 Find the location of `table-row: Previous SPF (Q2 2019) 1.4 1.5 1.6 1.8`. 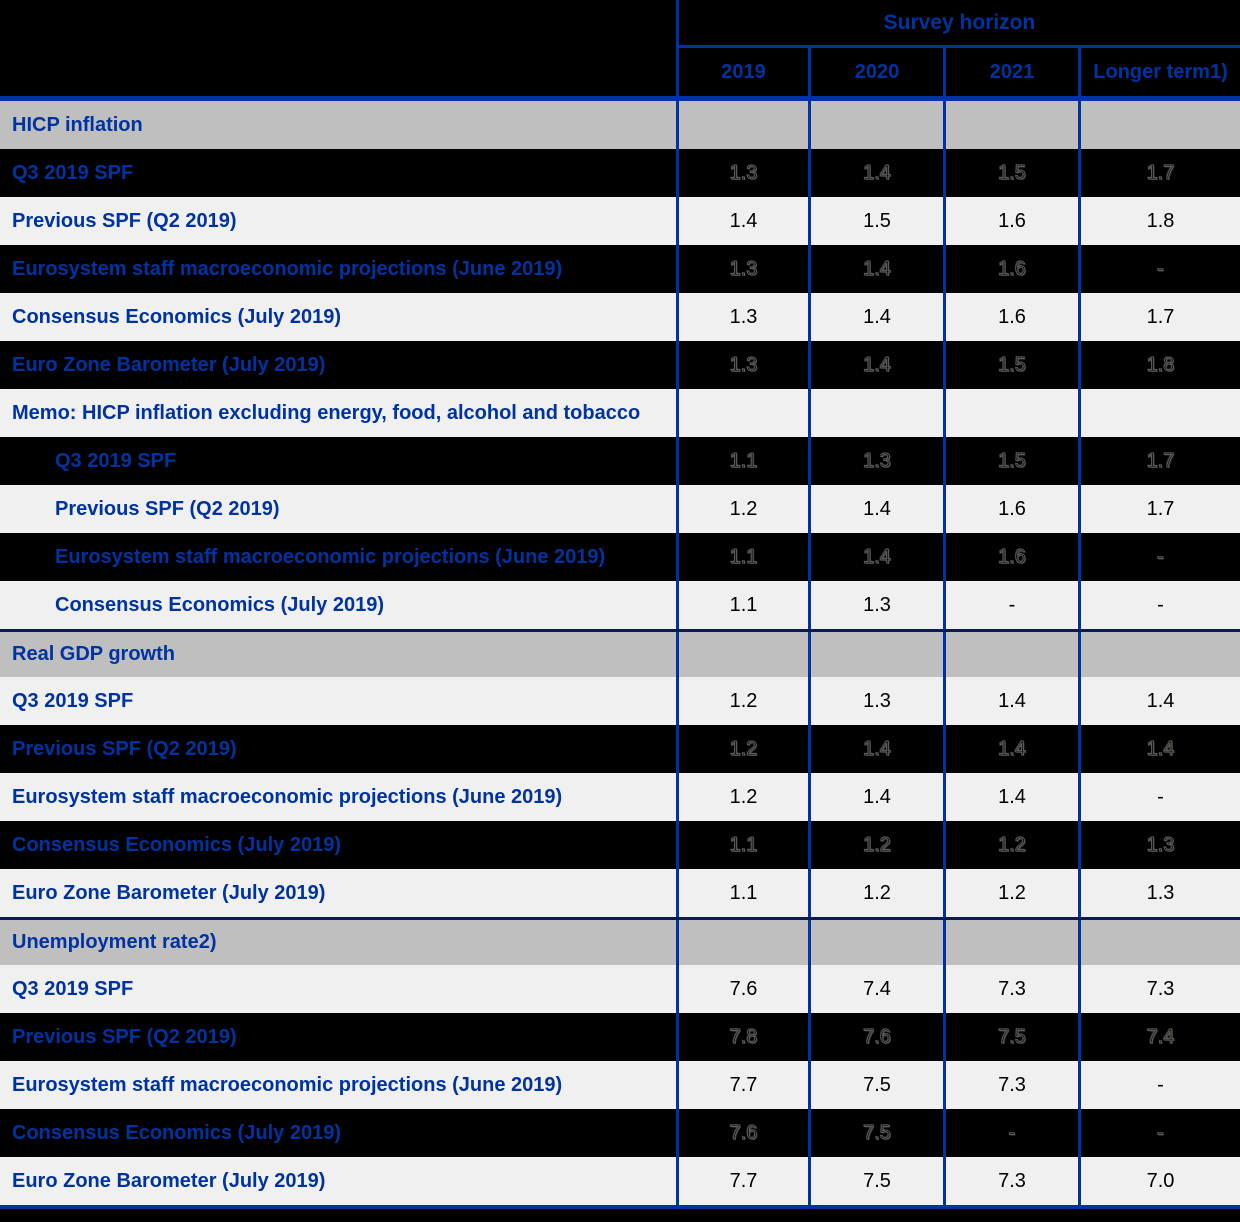

table-row: Previous SPF (Q2 2019) 1.4 1.5 1.6 1.8 is located at coordinates (620, 221).